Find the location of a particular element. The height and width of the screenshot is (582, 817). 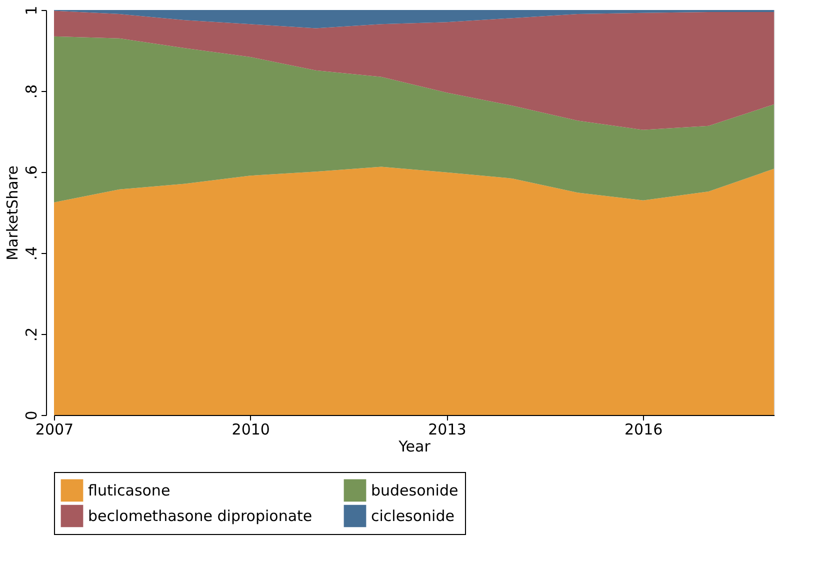

y-tick-label: .4 is located at coordinates (31, 253).